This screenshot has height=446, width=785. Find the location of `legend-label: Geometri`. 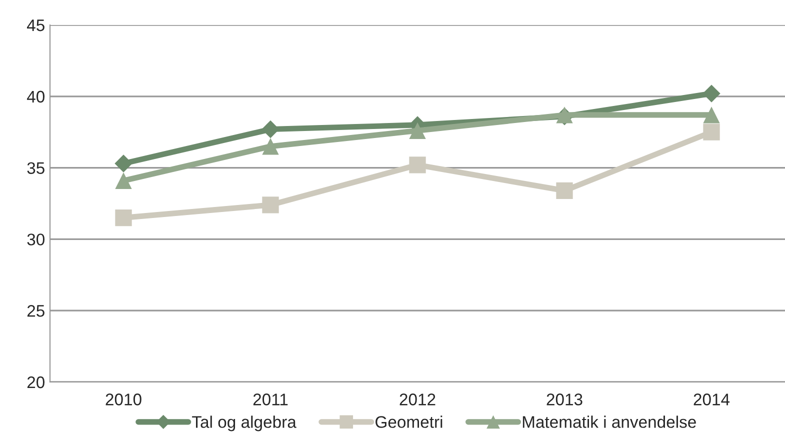

legend-label: Geometri is located at coordinates (409, 422).